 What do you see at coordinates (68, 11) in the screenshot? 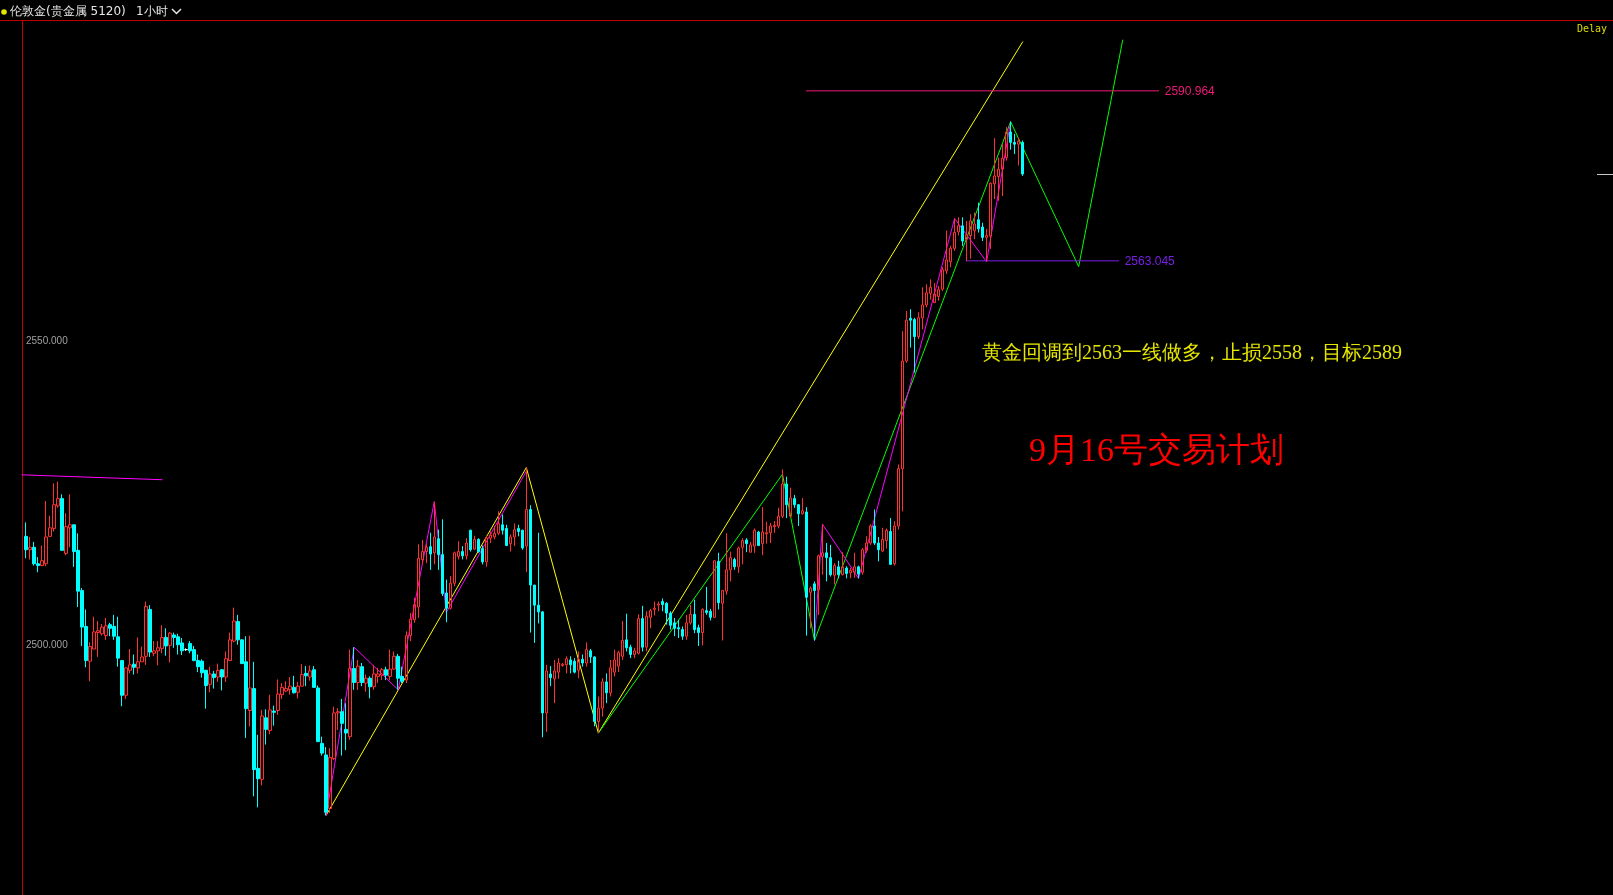
I see `chart-title: 伦敦金(贵金属 5120)` at bounding box center [68, 11].